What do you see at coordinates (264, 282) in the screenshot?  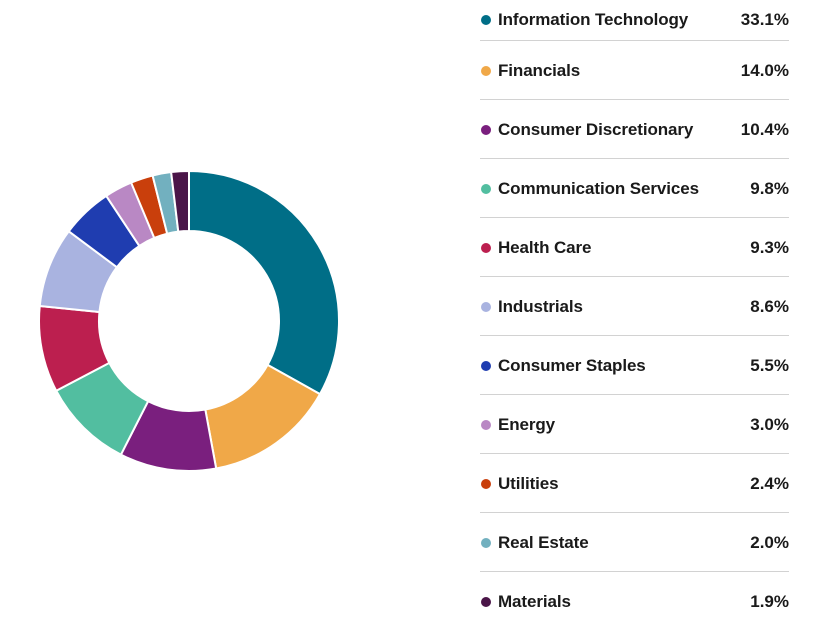 I see `slice-information-technology` at bounding box center [264, 282].